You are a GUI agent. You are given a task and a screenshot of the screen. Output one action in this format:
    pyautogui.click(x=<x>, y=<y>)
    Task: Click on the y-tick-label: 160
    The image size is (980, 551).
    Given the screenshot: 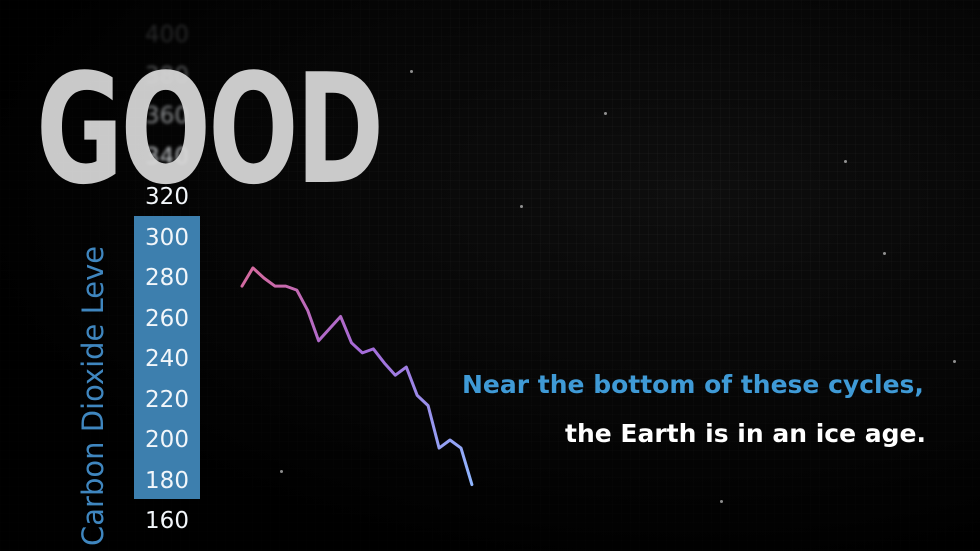 What is the action you would take?
    pyautogui.click(x=167, y=521)
    